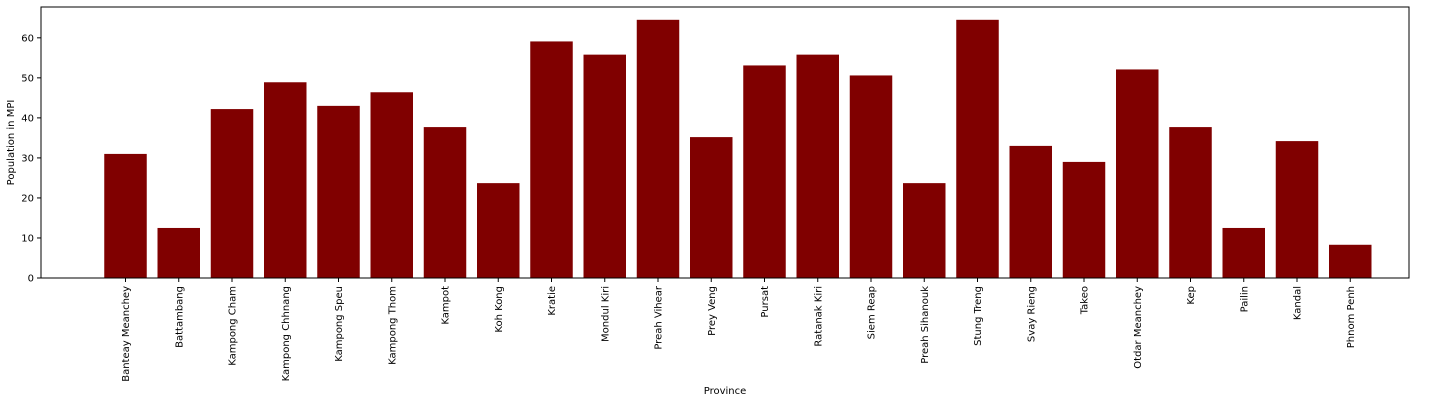  Describe the element at coordinates (725, 391) in the screenshot. I see `x-axis-label: Province` at that location.